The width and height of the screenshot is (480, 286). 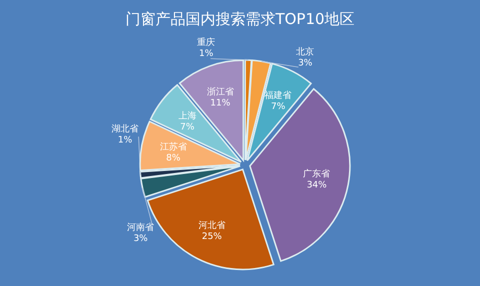 I want to click on slice-label: 重庆, so click(x=206, y=42).